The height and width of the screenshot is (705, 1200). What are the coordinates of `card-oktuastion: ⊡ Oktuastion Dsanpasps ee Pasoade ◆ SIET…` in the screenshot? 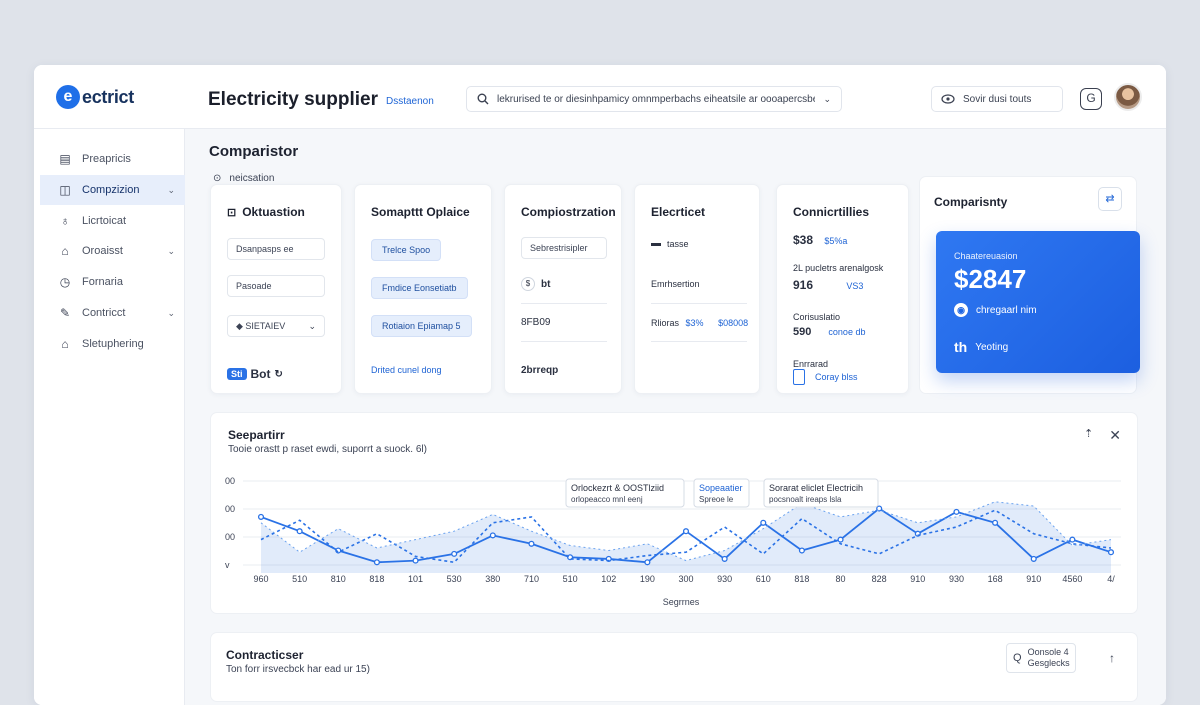 It's located at (276, 289).